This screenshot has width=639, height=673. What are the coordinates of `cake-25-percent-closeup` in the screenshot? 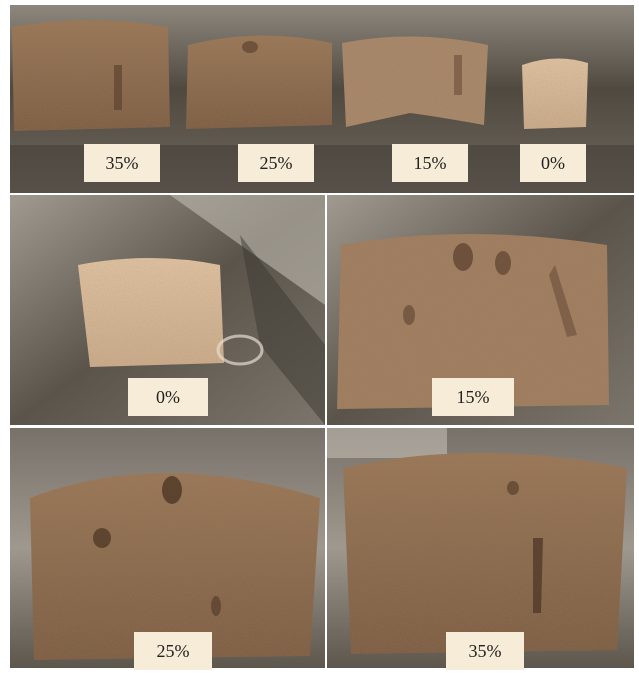 It's located at (175, 566).